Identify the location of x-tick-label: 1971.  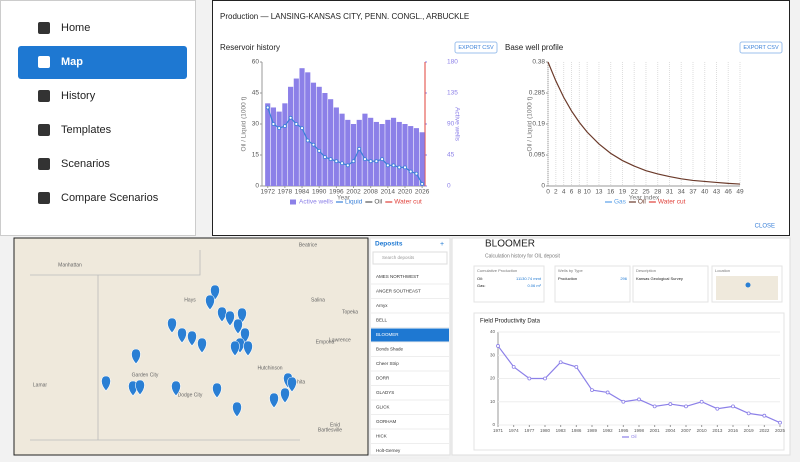
(498, 430).